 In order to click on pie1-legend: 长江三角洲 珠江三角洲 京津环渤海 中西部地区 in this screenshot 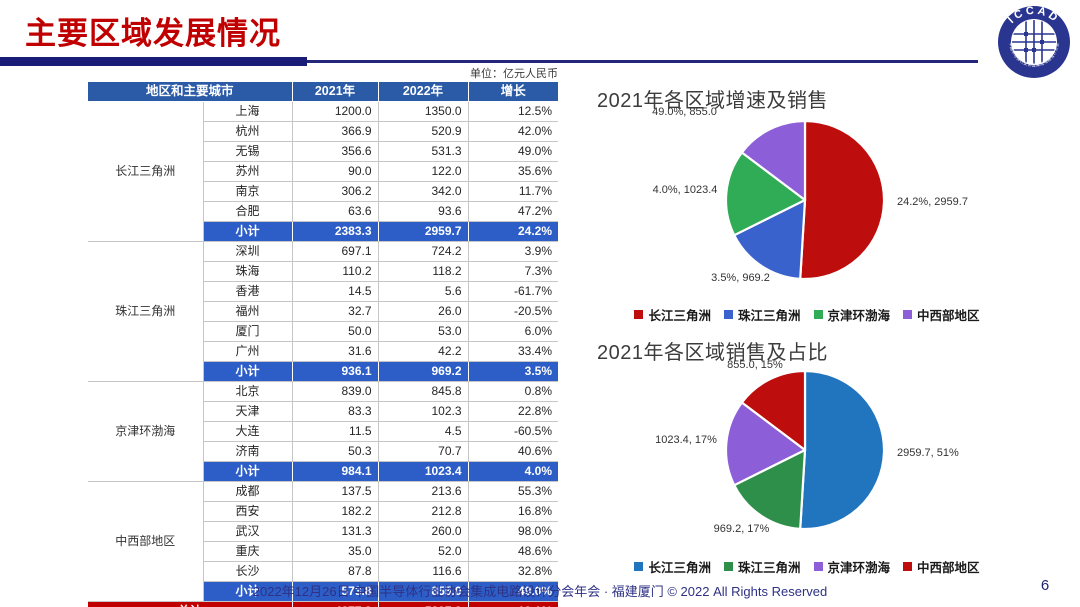, I will do `click(807, 314)`.